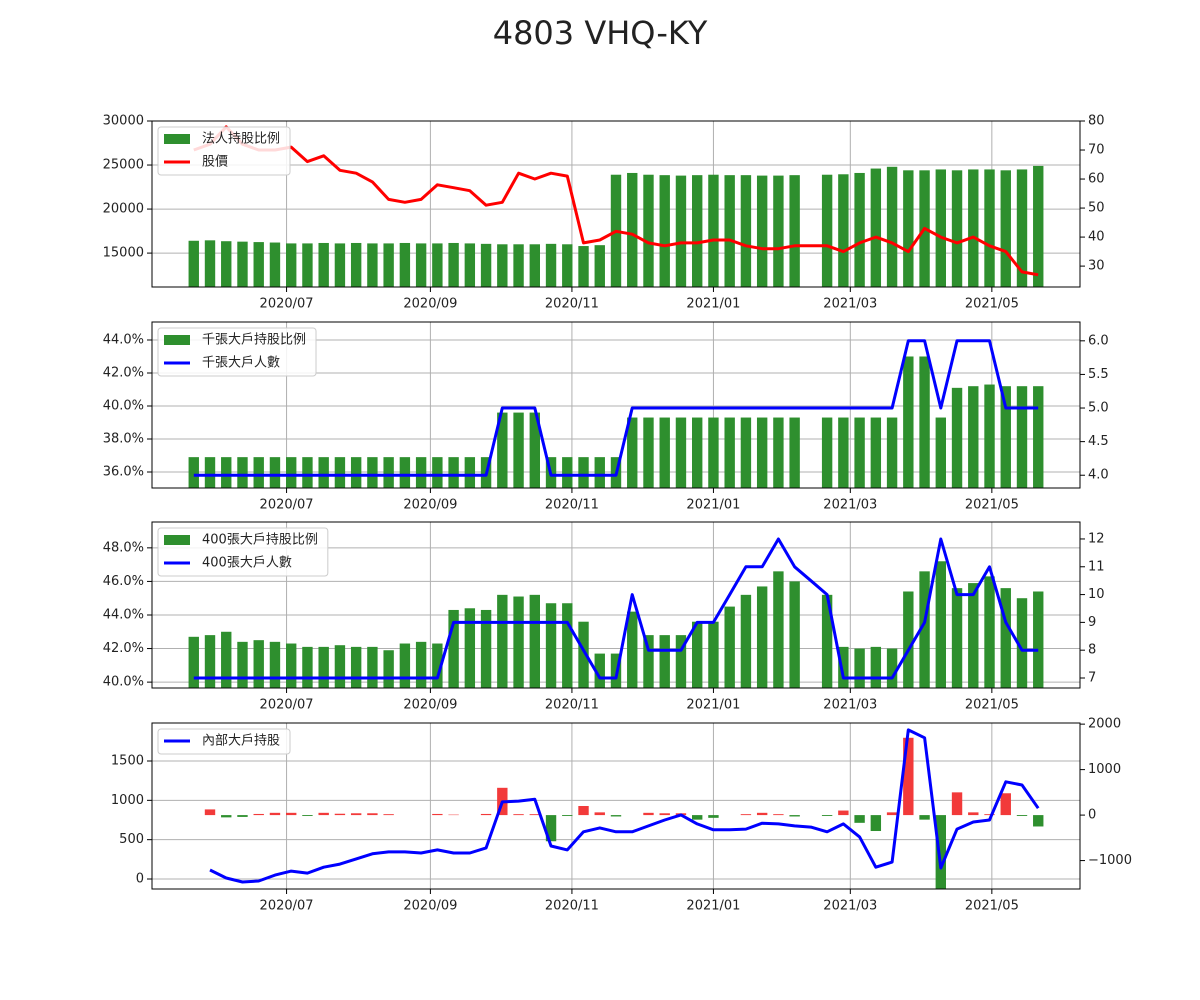 This screenshot has width=1200, height=1000. I want to click on y2-tick-label: 80, so click(1096, 121).